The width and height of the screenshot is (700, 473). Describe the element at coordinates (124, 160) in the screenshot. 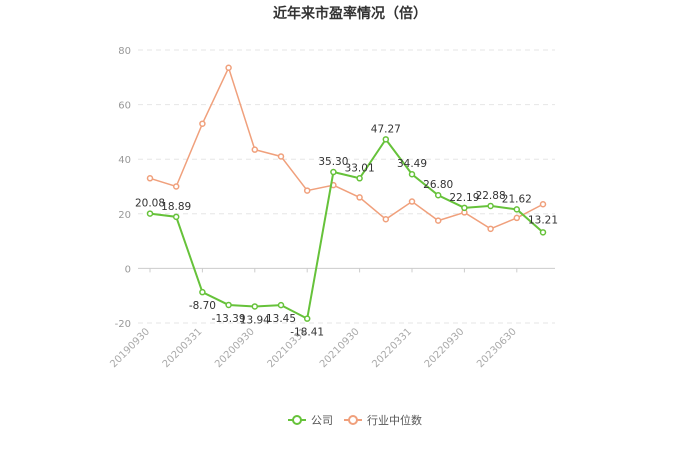

I see `y-tick-label: 40` at that location.